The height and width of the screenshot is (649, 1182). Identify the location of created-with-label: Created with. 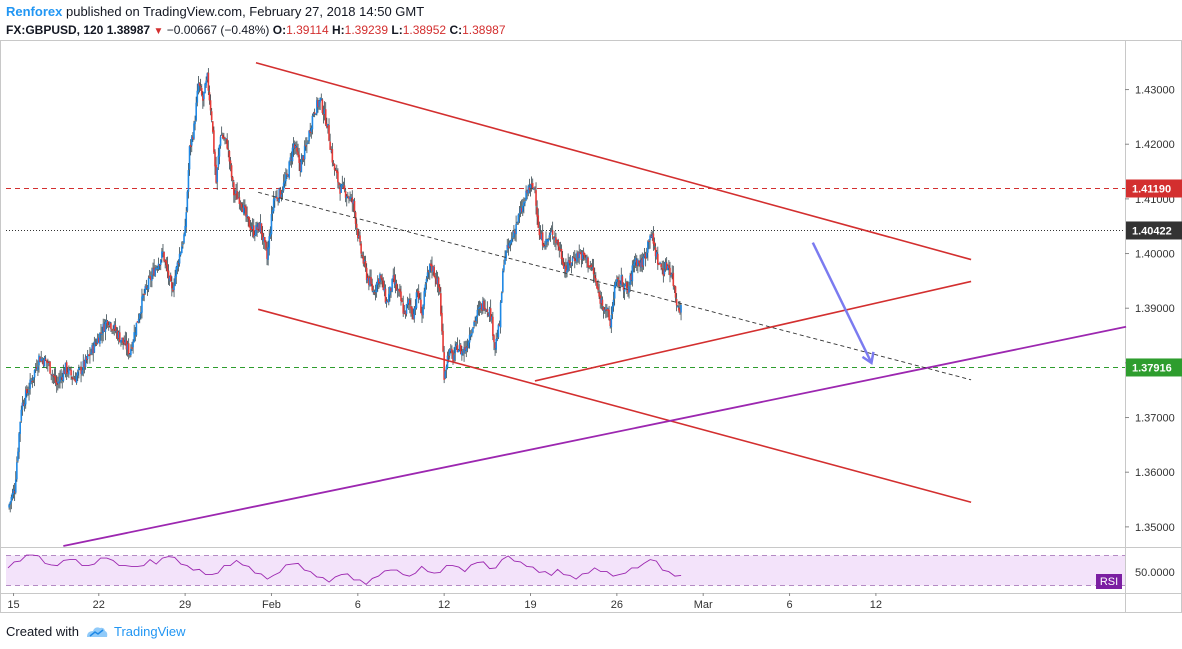
(42, 631).